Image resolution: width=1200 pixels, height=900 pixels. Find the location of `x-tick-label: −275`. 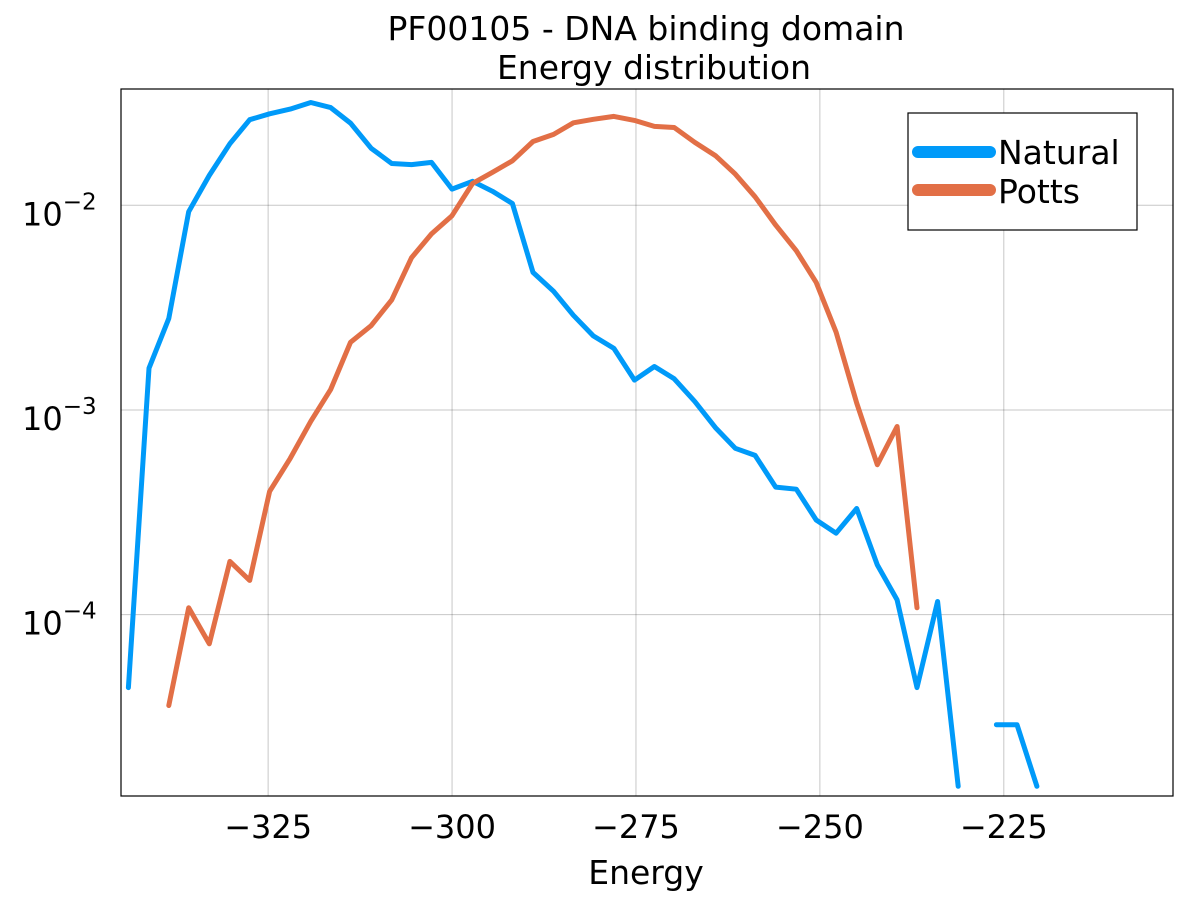

x-tick-label: −275 is located at coordinates (636, 827).